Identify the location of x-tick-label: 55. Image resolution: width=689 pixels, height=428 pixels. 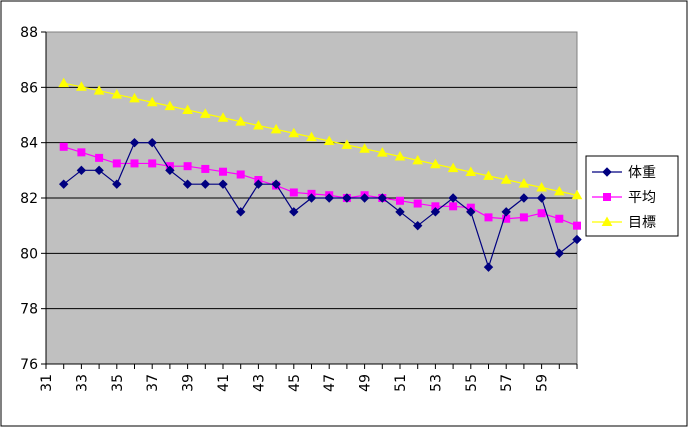
(472, 383).